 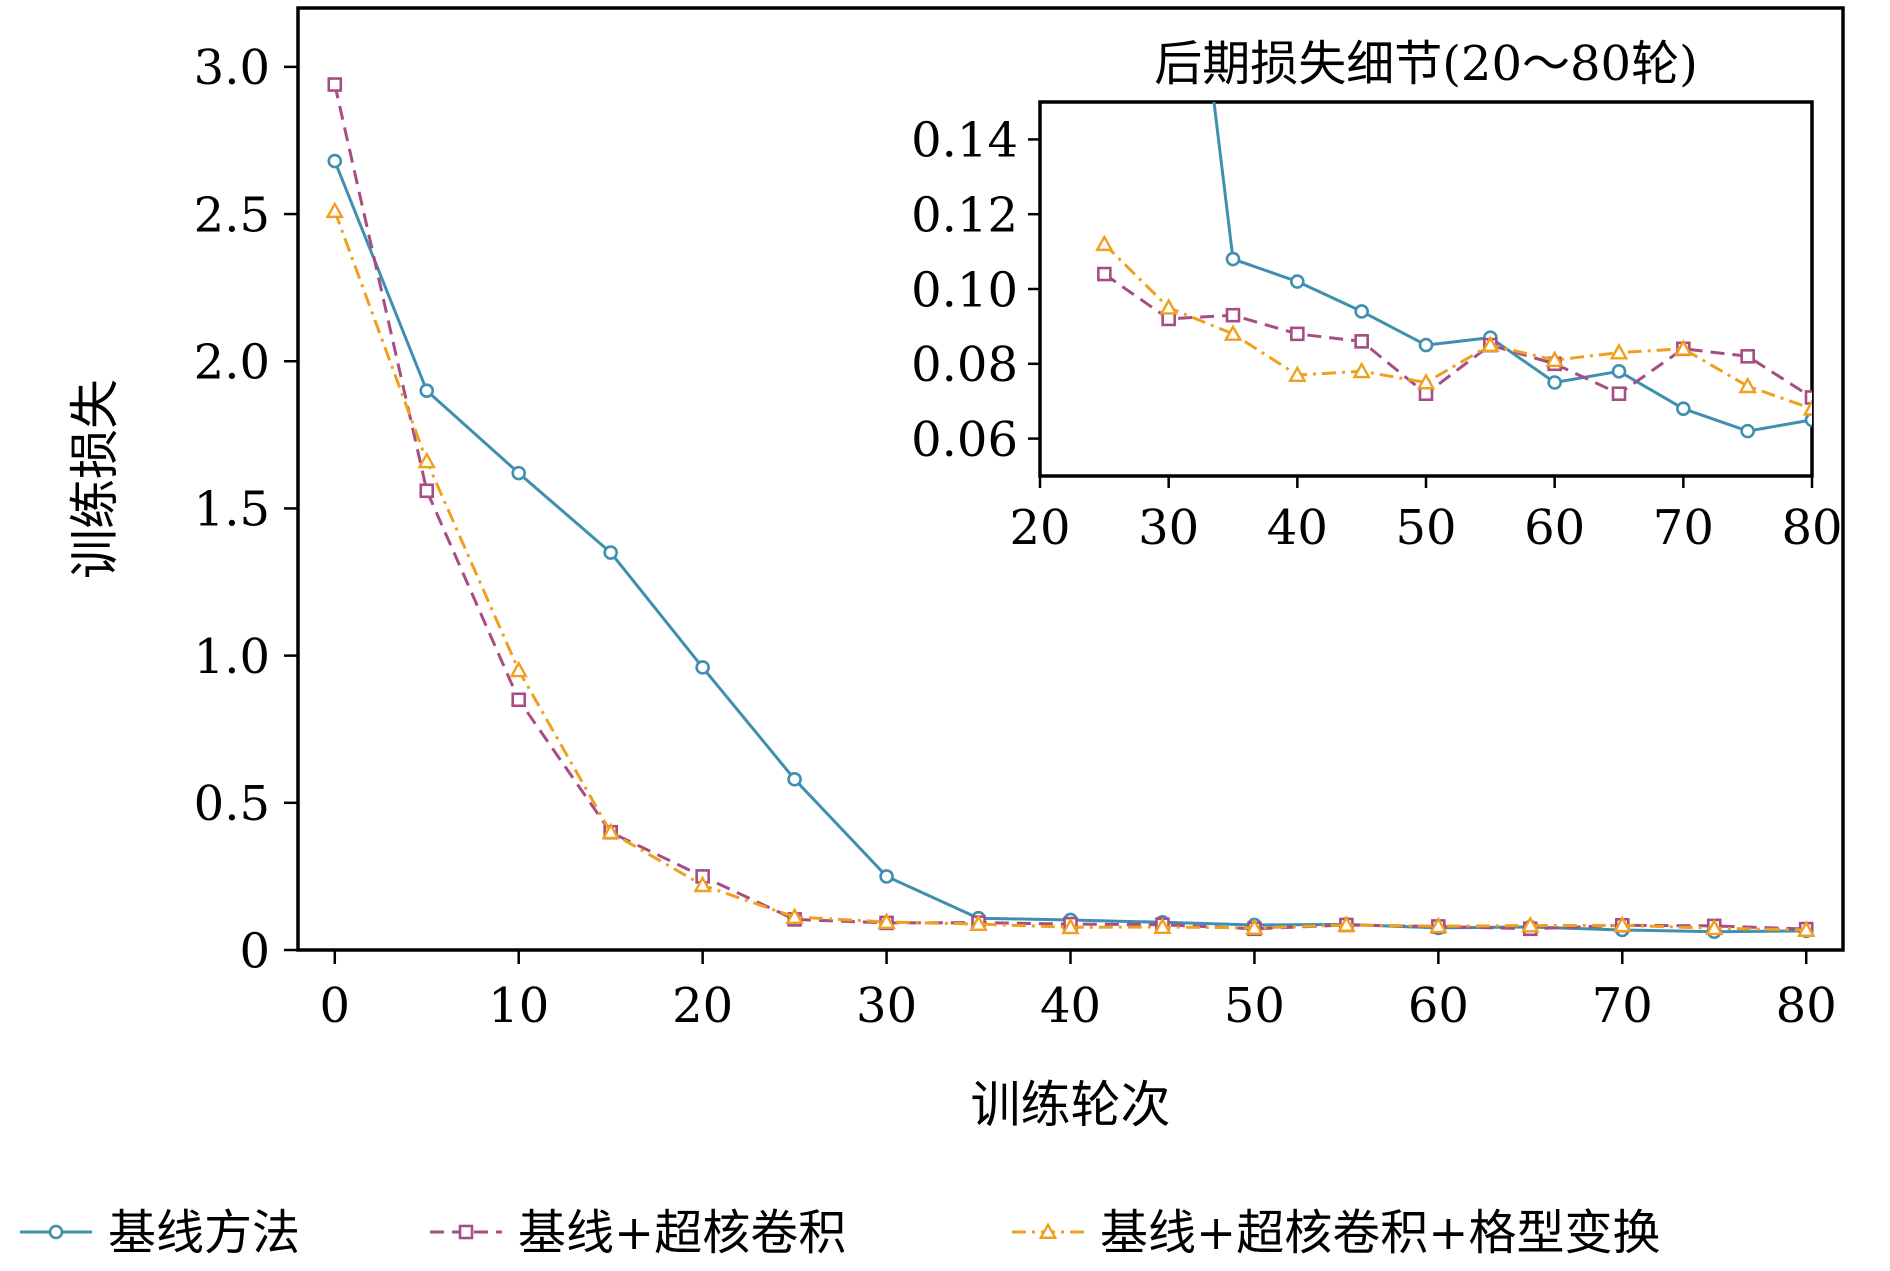 What do you see at coordinates (95, 479) in the screenshot?
I see `main-y-axis-title: 训练损失` at bounding box center [95, 479].